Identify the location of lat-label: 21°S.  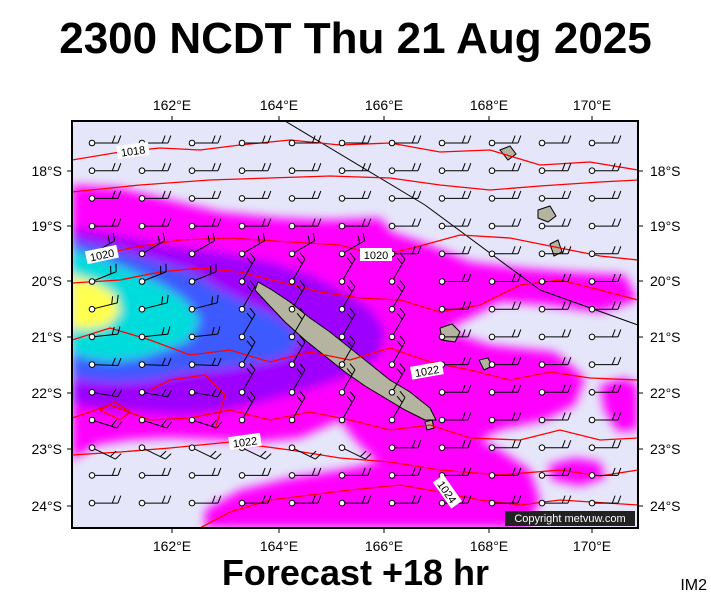
(665, 337).